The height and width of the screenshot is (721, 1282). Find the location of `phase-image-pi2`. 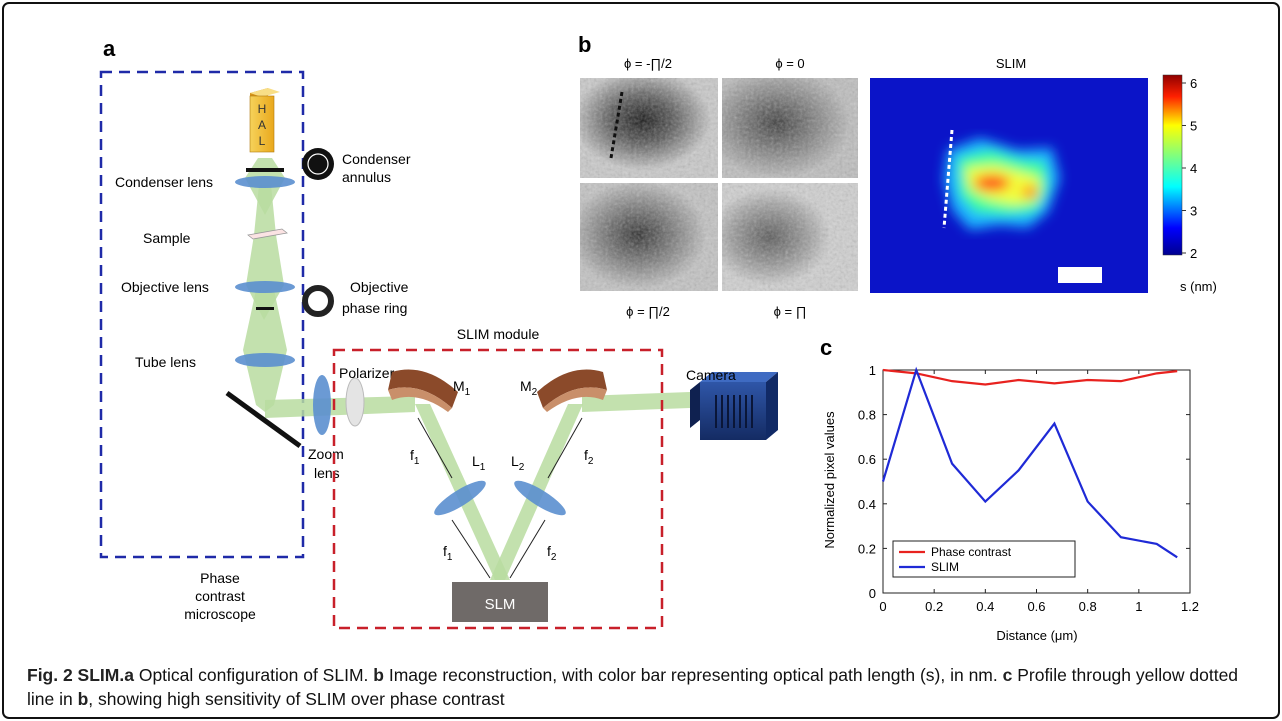

phase-image-pi2 is located at coordinates (649, 237).